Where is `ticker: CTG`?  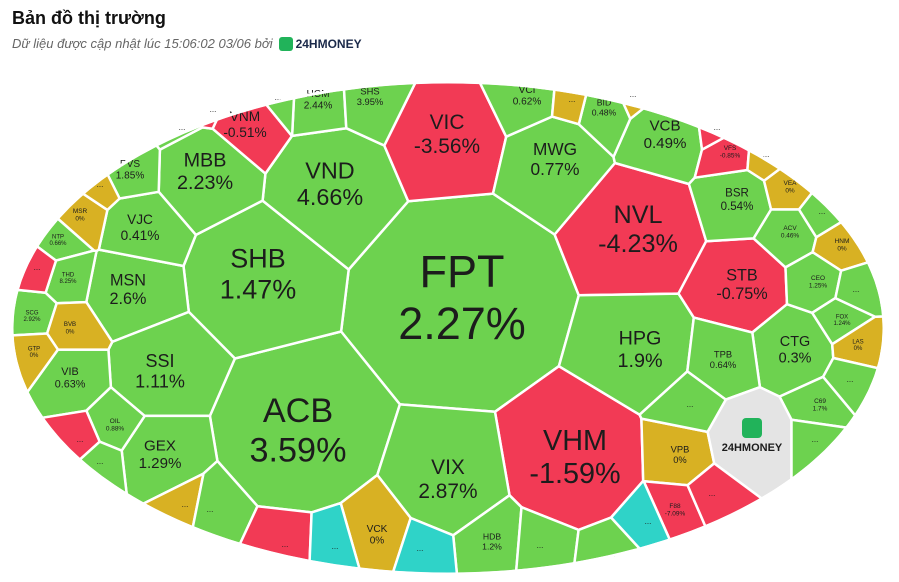
ticker: CTG is located at coordinates (795, 342).